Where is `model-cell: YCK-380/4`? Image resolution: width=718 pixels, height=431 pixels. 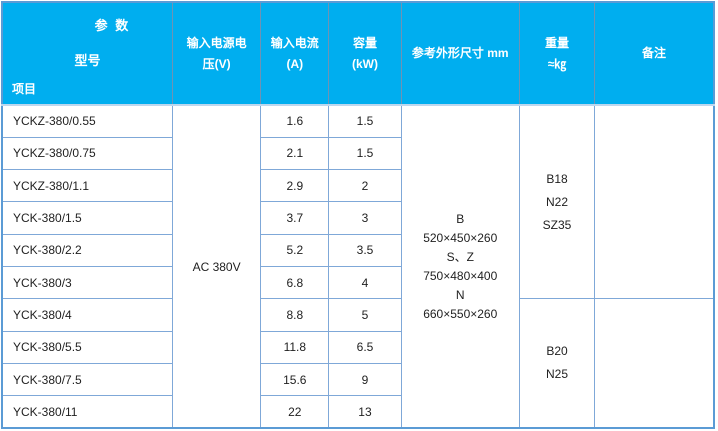 model-cell: YCK-380/4 is located at coordinates (87, 315).